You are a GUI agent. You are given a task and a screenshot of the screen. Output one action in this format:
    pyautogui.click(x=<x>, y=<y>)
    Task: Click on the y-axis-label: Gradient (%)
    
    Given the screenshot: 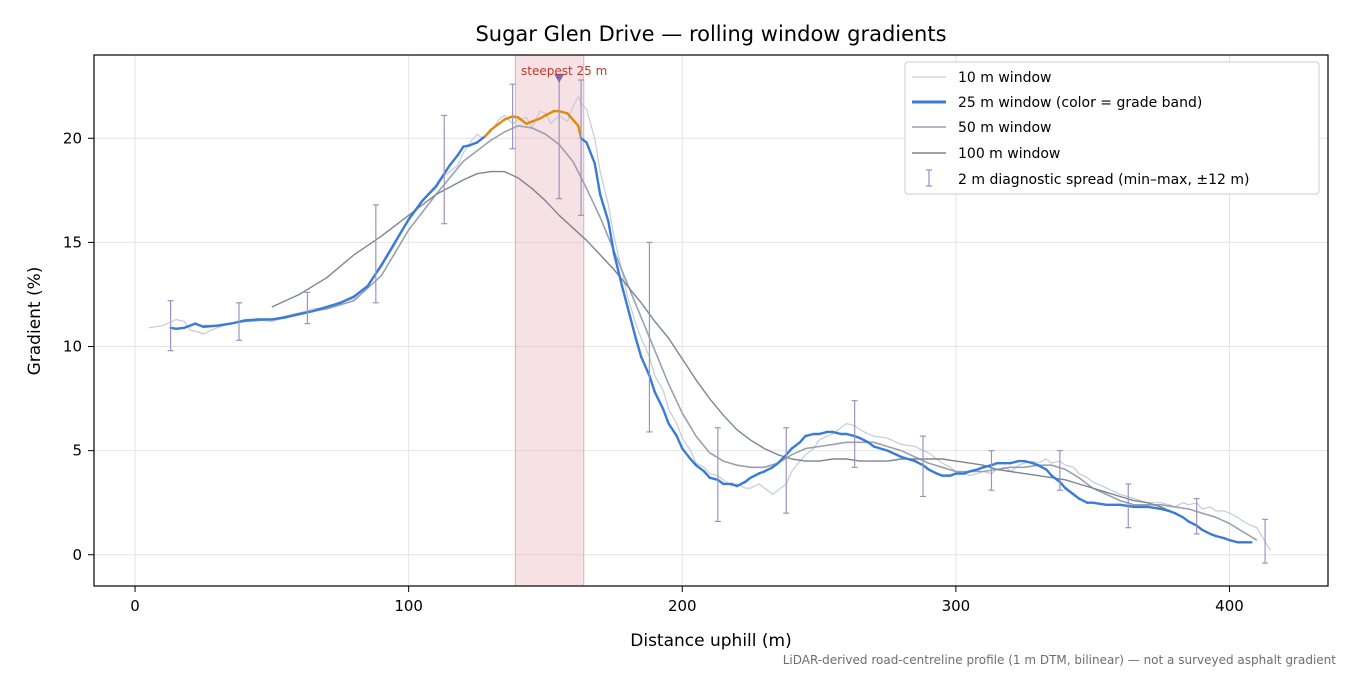 What is the action you would take?
    pyautogui.click(x=35, y=321)
    